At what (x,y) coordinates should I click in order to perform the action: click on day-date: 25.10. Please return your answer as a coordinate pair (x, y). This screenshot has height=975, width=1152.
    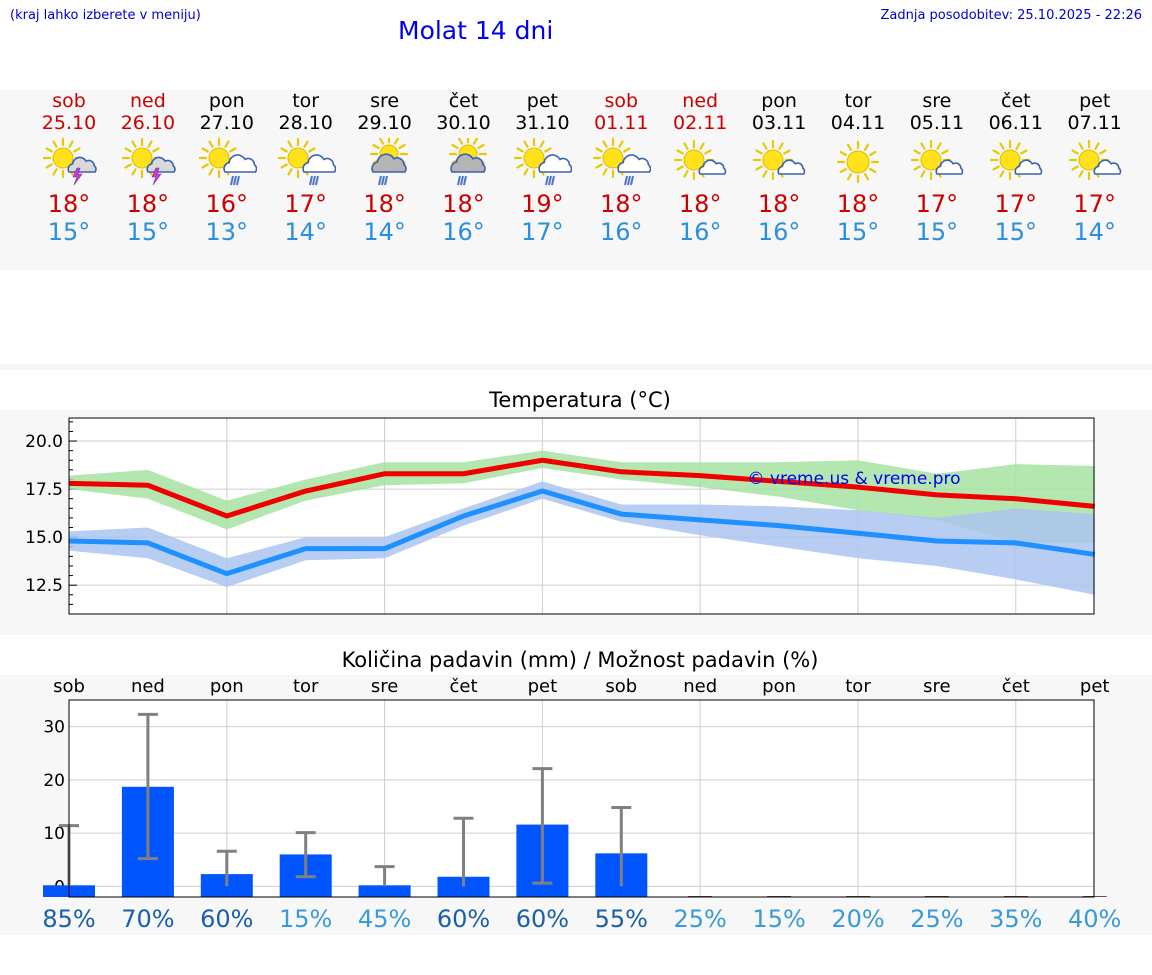
    Looking at the image, I should click on (69, 123).